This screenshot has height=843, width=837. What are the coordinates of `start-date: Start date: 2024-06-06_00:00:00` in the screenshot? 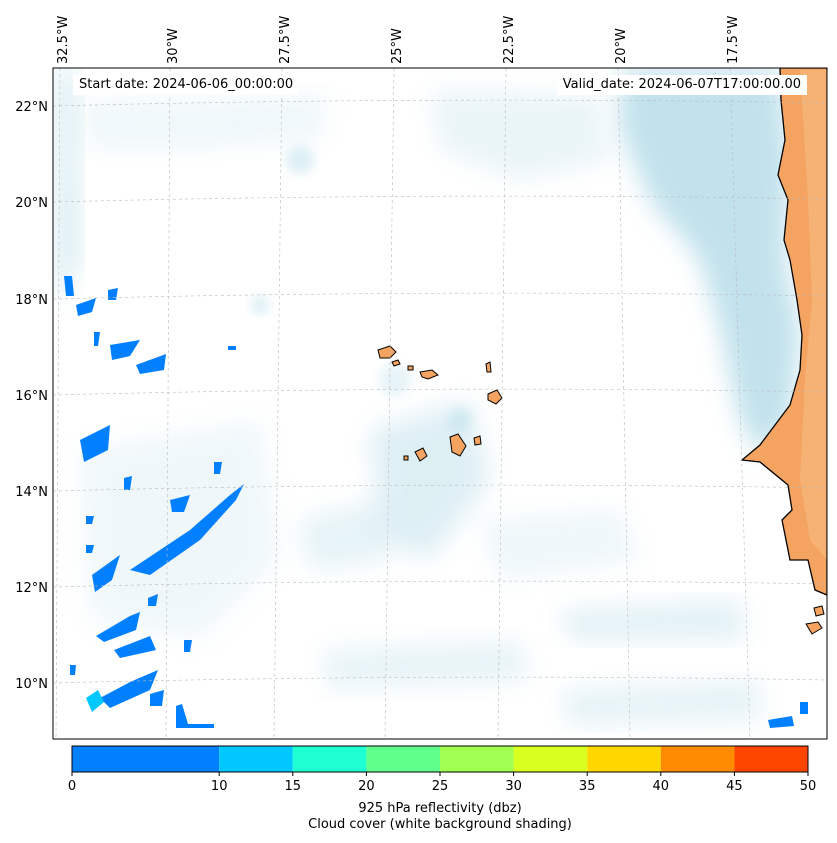 It's located at (186, 85).